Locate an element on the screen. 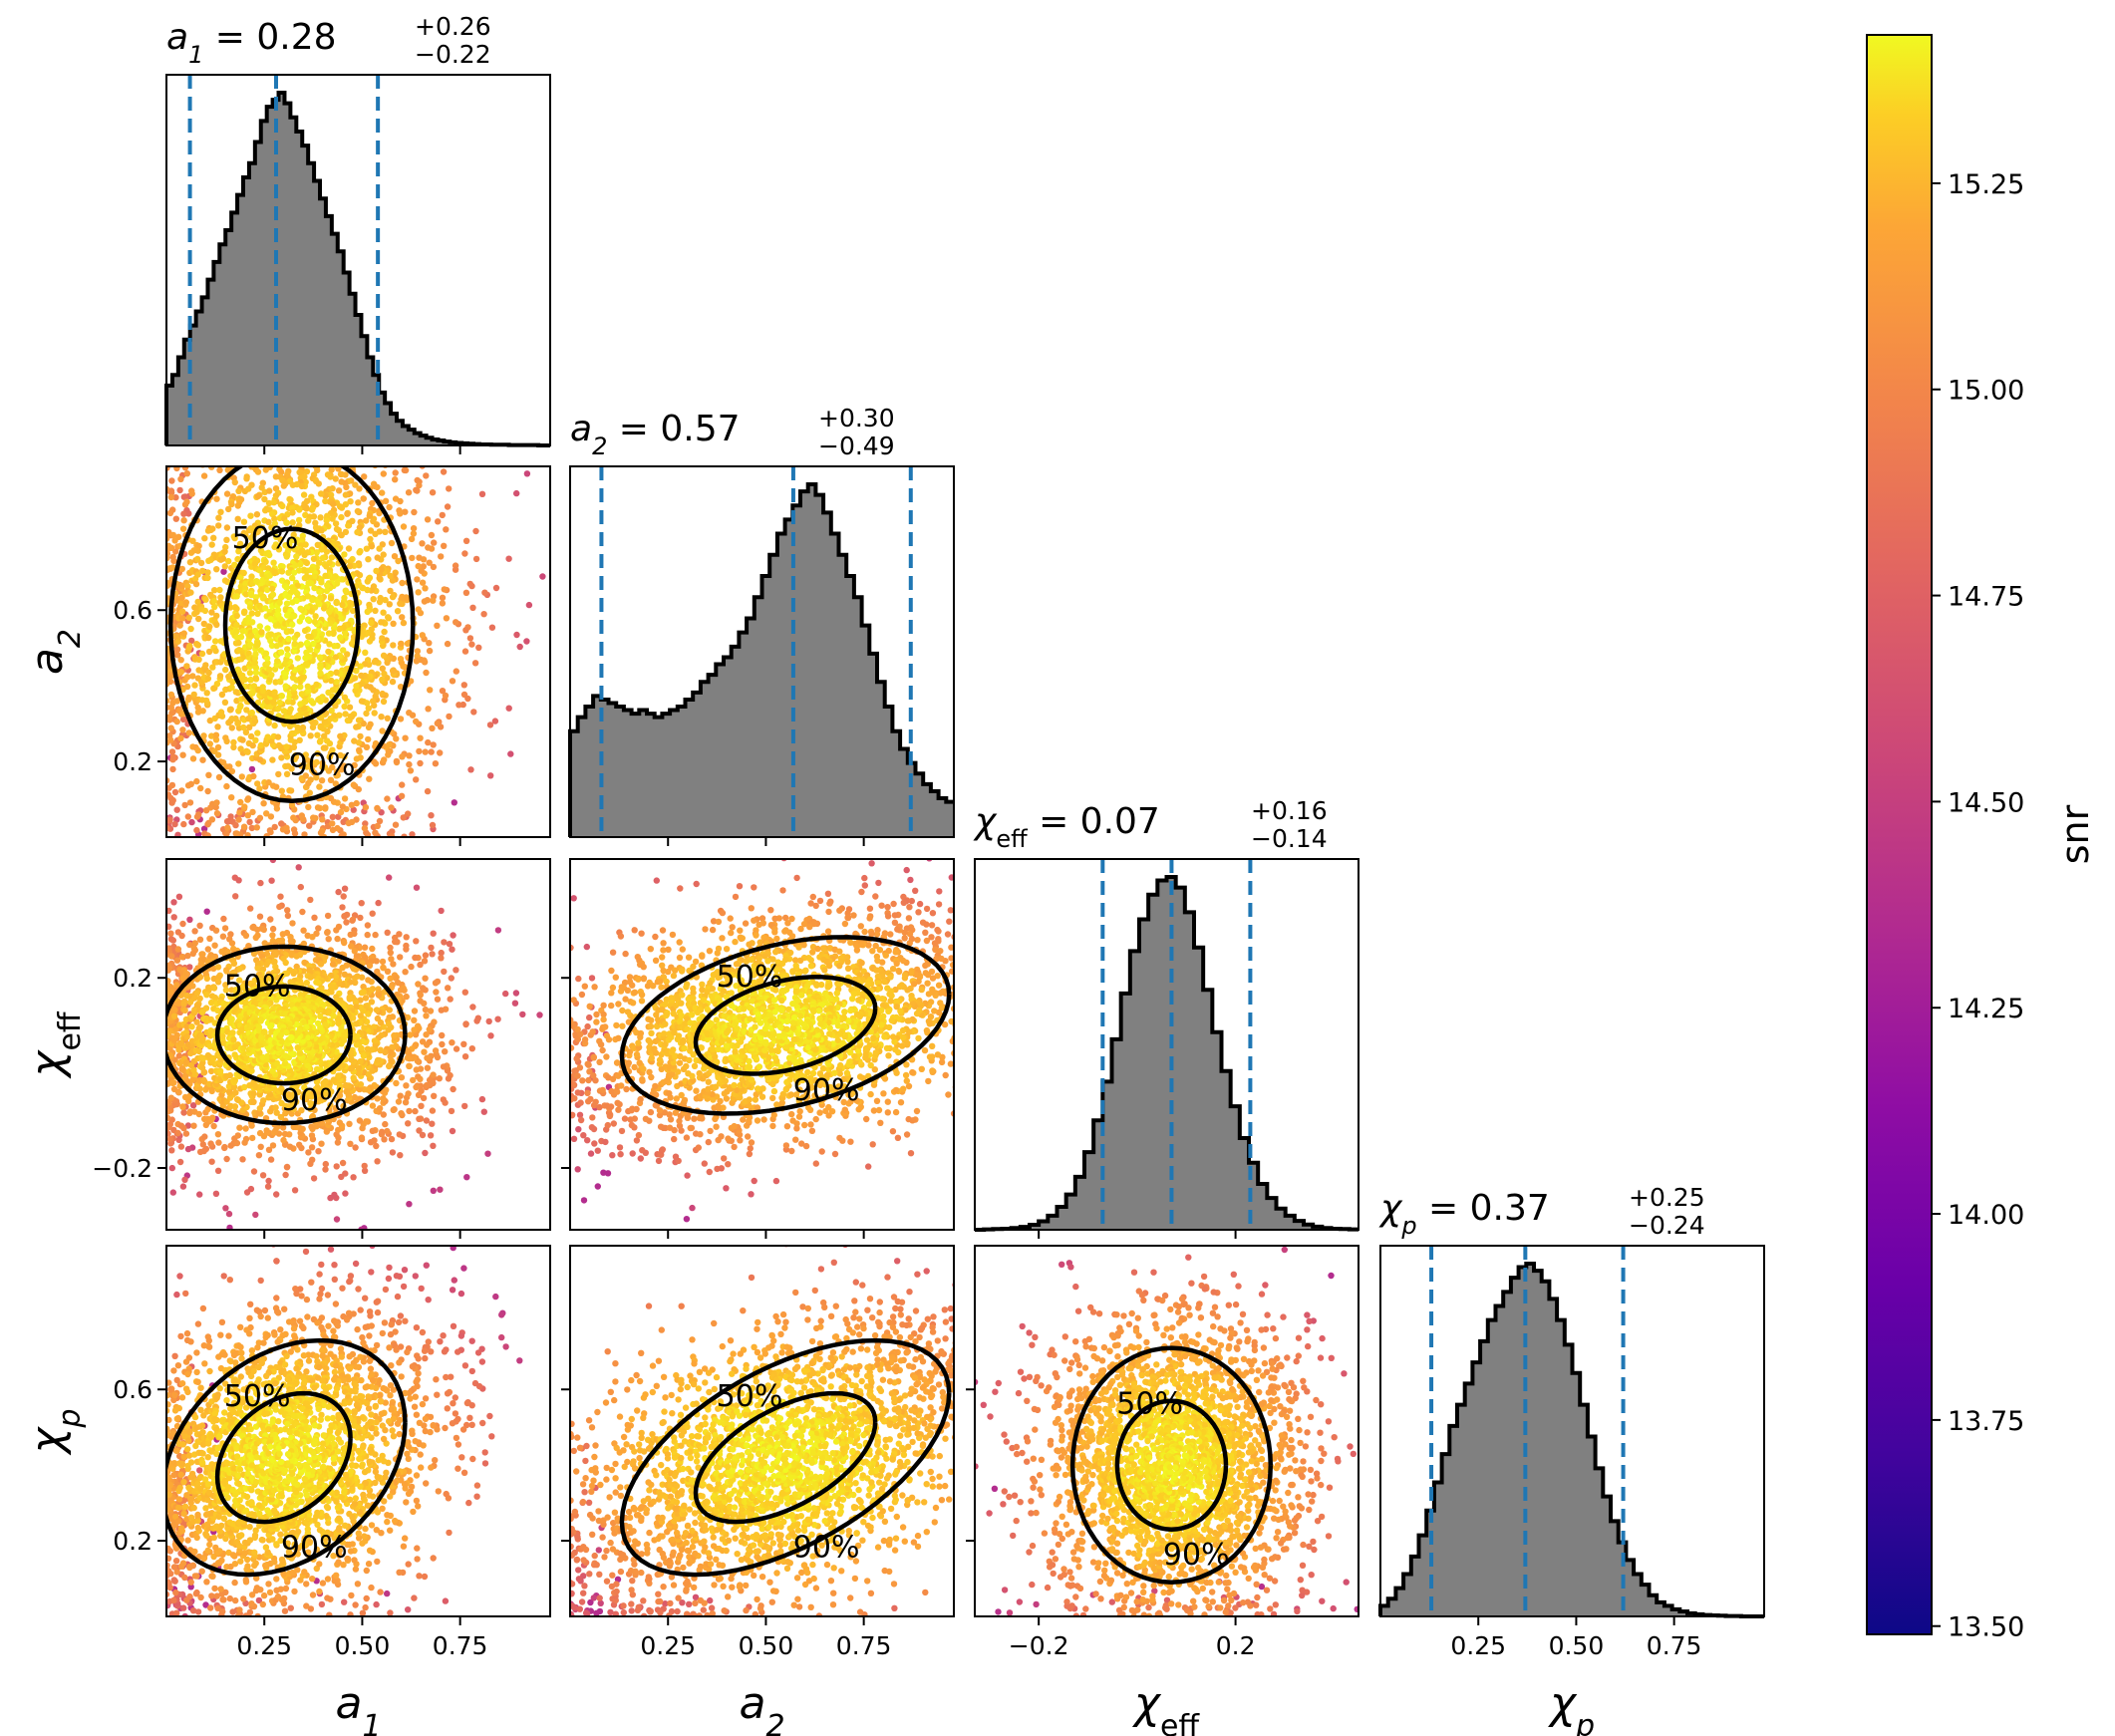 The image size is (2115, 1736). title-lower-error: −0.22 is located at coordinates (453, 54).